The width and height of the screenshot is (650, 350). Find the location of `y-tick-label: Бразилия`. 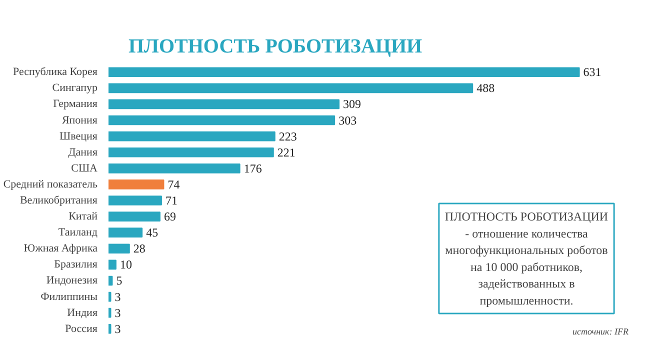

y-tick-label: Бразилия is located at coordinates (76, 264).